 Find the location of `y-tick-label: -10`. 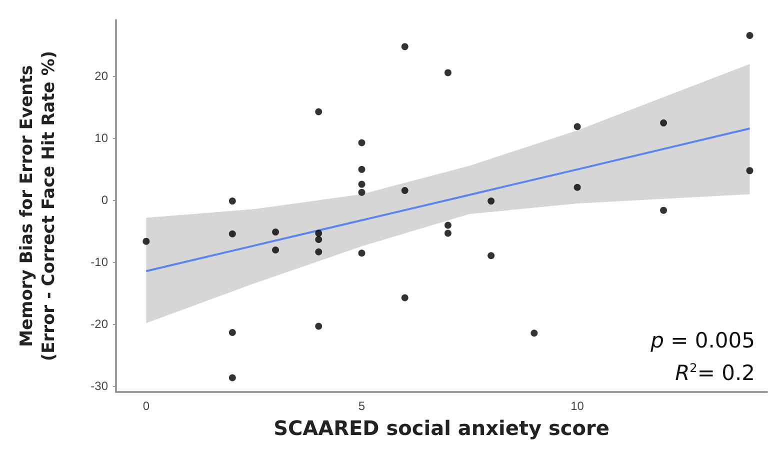

y-tick-label: -10 is located at coordinates (99, 261).